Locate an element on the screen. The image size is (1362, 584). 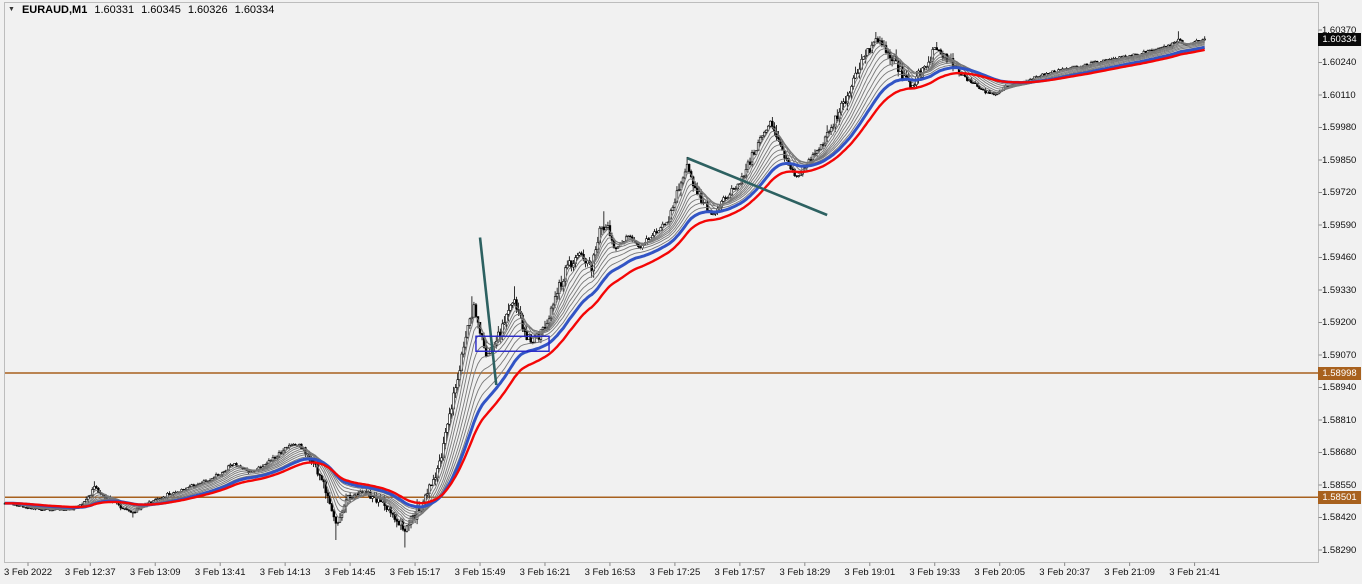
quote-low-value: 1.60326 is located at coordinates (207, 10).